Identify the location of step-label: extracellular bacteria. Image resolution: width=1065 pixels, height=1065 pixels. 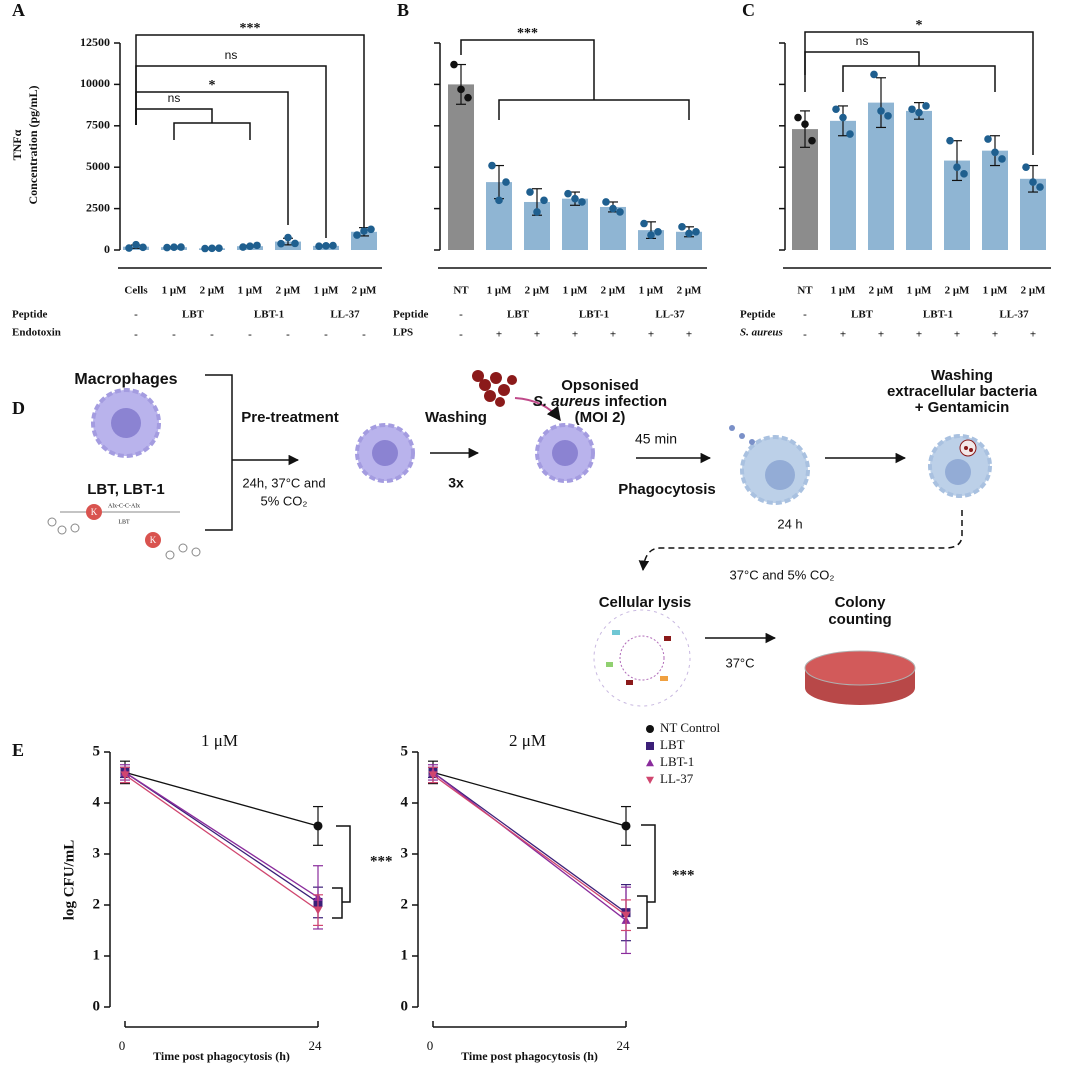
(962, 391).